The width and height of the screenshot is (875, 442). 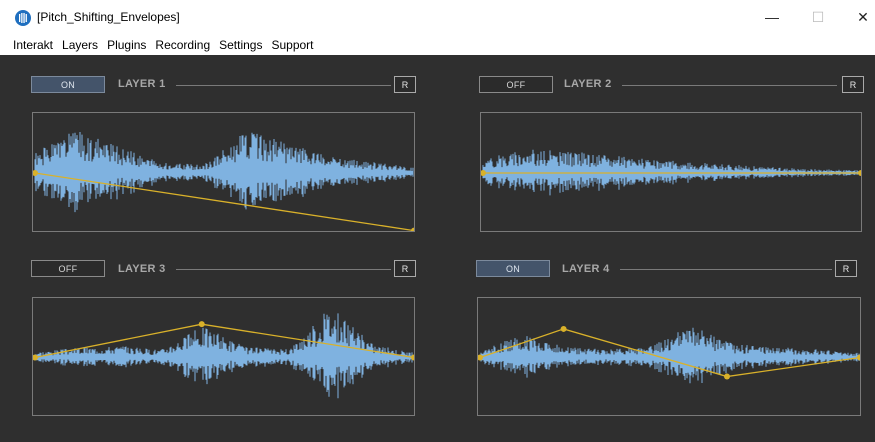 I want to click on menu-interakt: Interakt, so click(x=33, y=44).